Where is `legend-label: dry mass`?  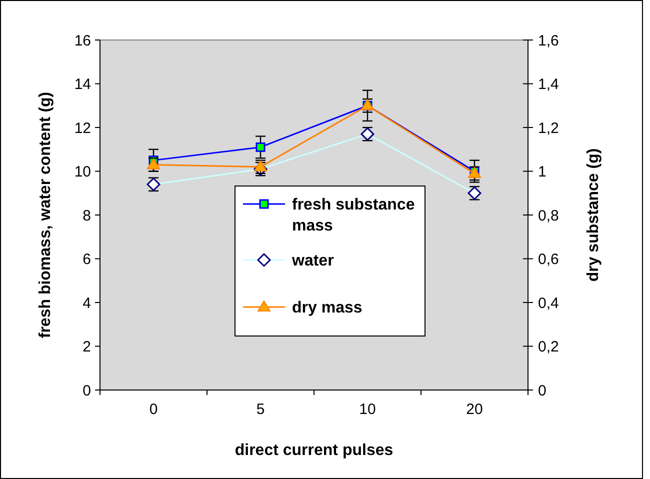
legend-label: dry mass is located at coordinates (327, 308).